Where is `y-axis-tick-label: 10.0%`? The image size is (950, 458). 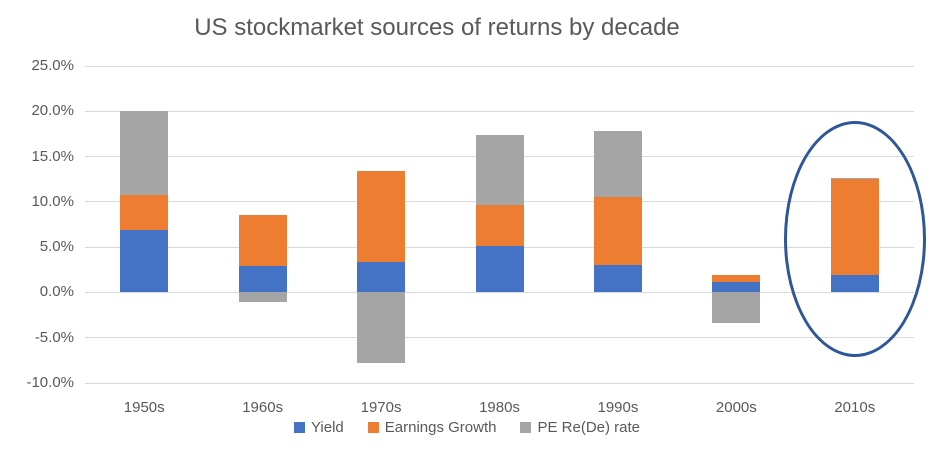
y-axis-tick-label: 10.0% is located at coordinates (52, 201).